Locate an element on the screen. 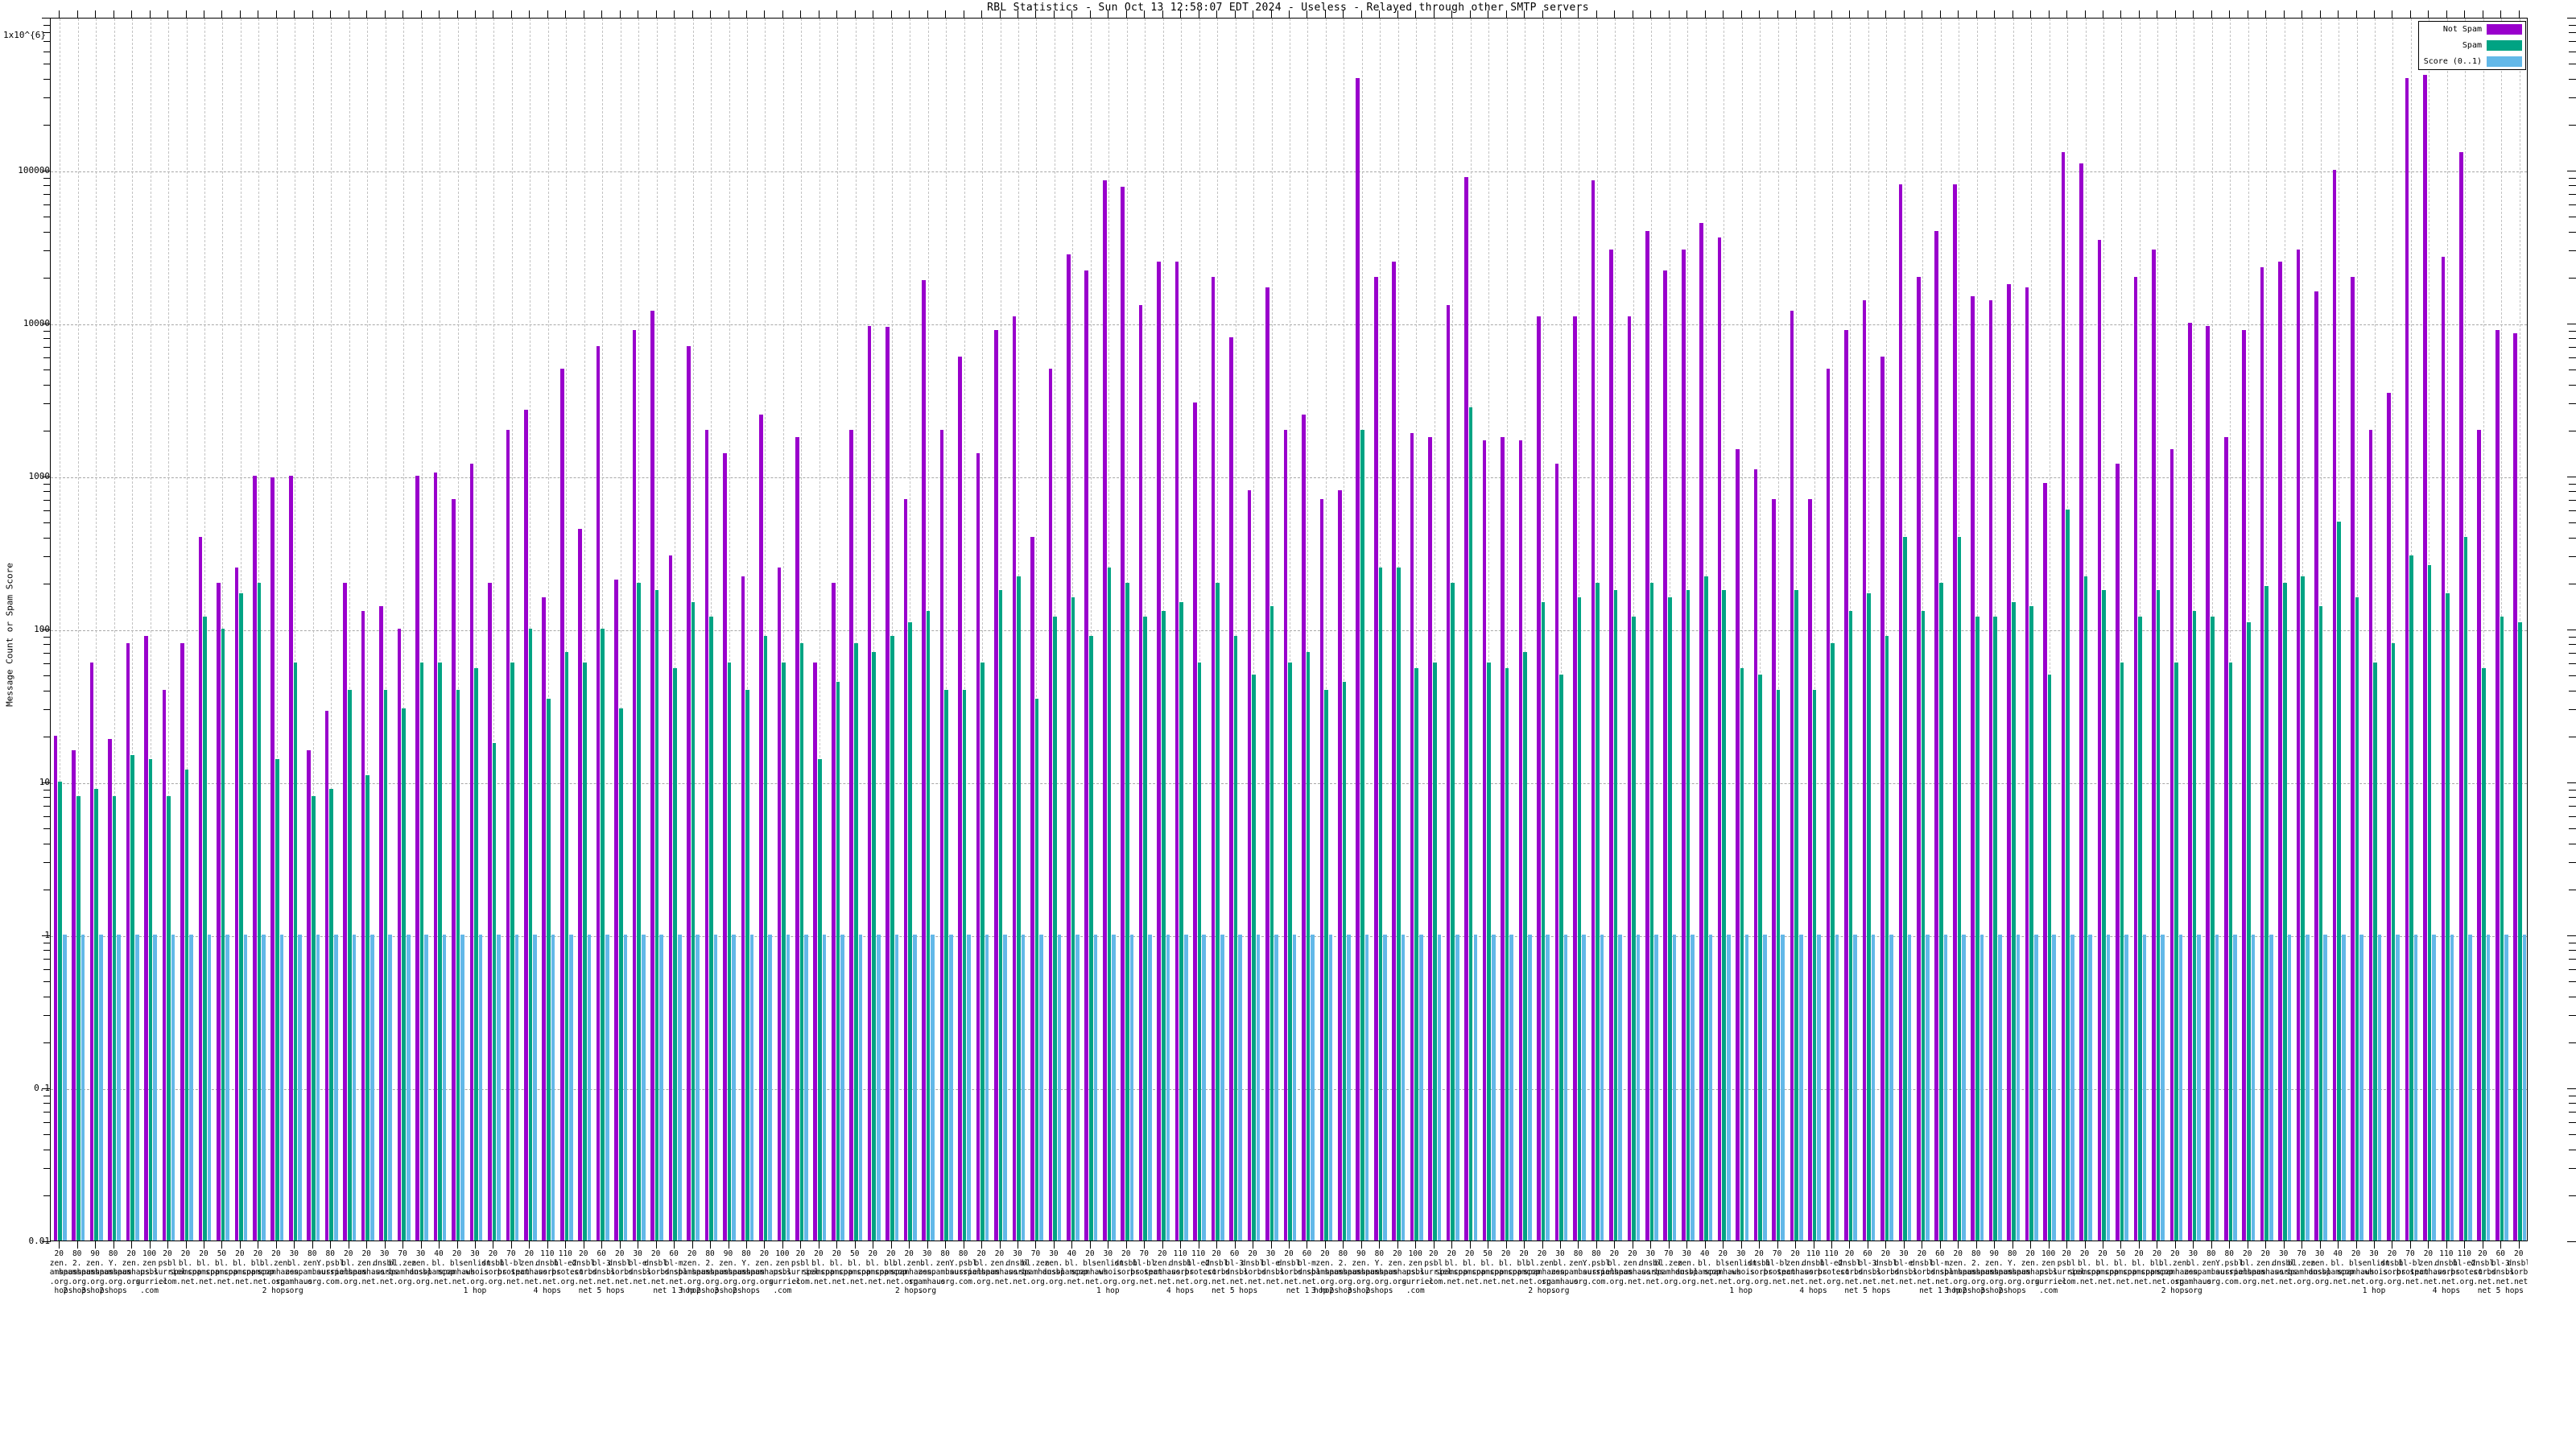 The height and width of the screenshot is (1449, 2576). x-axis-ticks is located at coordinates (1289, 1246).